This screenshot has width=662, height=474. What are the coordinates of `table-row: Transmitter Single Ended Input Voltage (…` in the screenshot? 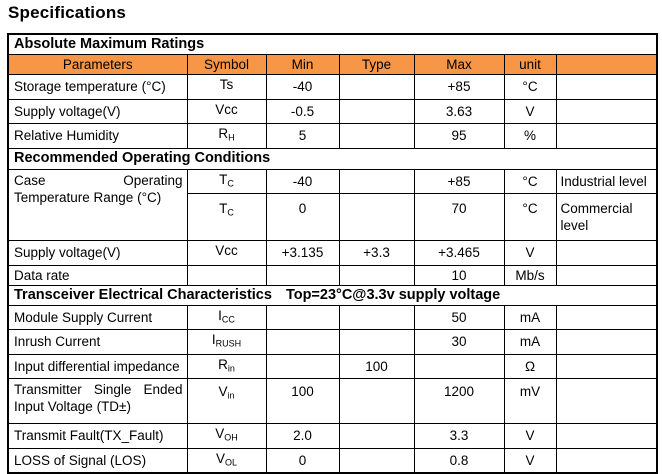 It's located at (332, 401).